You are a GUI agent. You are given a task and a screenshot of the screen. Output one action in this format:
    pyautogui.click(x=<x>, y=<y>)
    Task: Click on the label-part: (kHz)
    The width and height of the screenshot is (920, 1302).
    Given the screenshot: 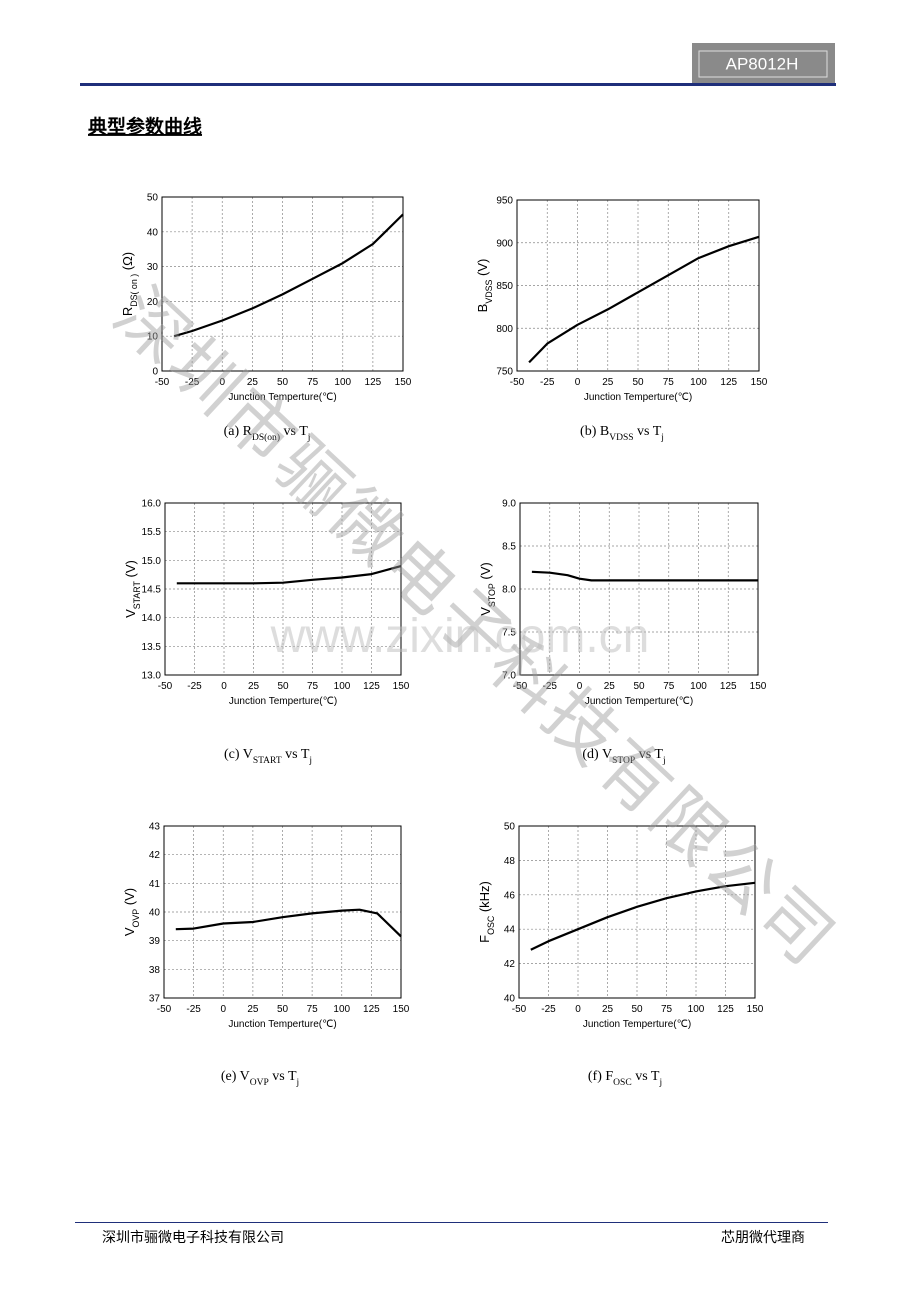 What is the action you would take?
    pyautogui.click(x=484, y=898)
    